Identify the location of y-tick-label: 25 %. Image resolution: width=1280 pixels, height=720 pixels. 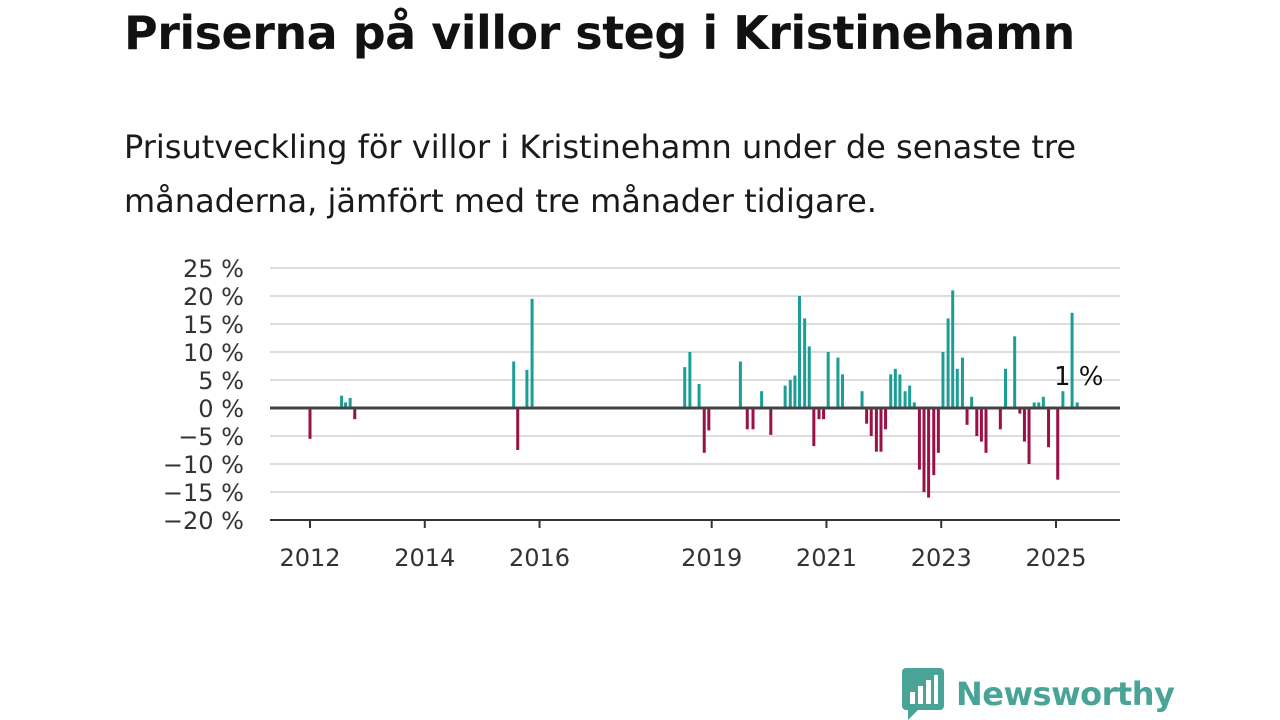
(213, 269).